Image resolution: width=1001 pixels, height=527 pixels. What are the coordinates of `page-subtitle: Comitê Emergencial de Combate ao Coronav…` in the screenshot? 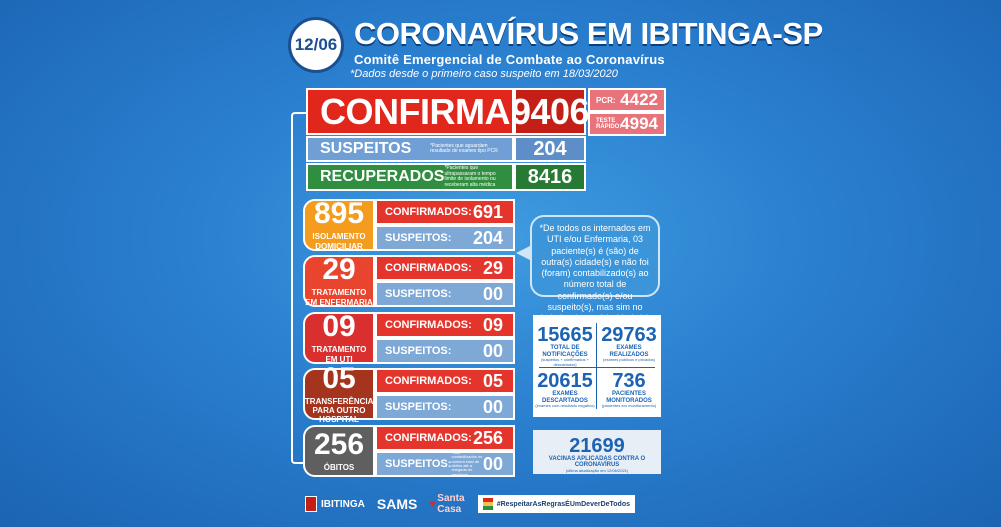 It's located at (509, 59).